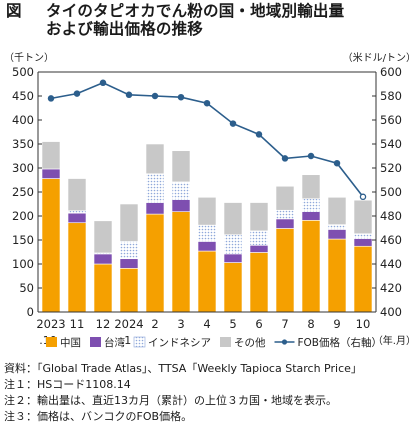  What do you see at coordinates (363, 324) in the screenshot?
I see `x-tick-label: 10` at bounding box center [363, 324].